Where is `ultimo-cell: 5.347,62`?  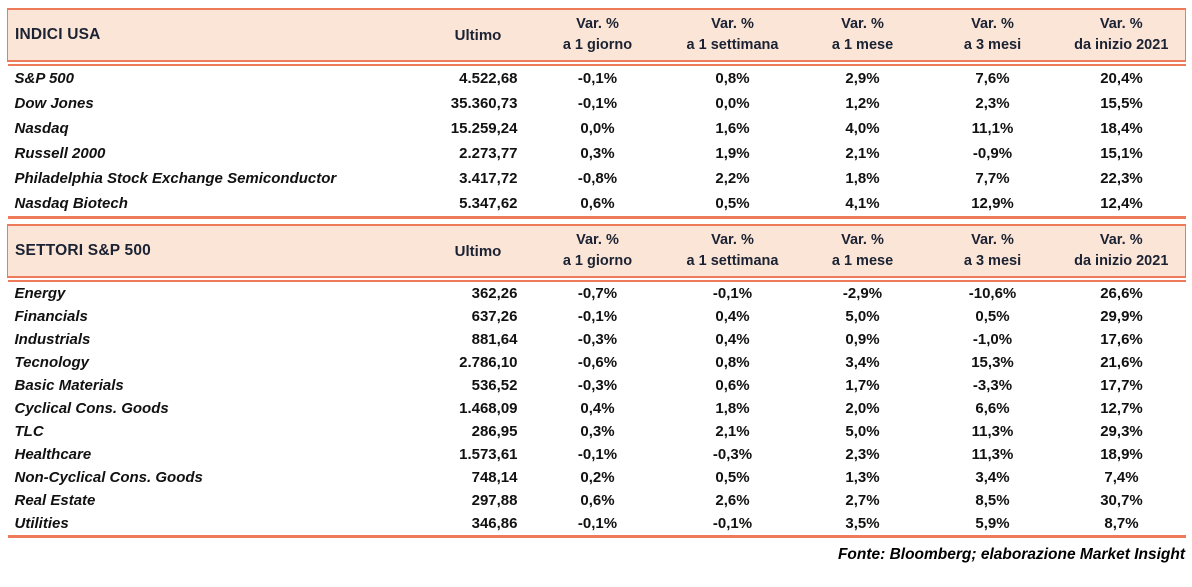
ultimo-cell: 5.347,62 is located at coordinates (478, 205).